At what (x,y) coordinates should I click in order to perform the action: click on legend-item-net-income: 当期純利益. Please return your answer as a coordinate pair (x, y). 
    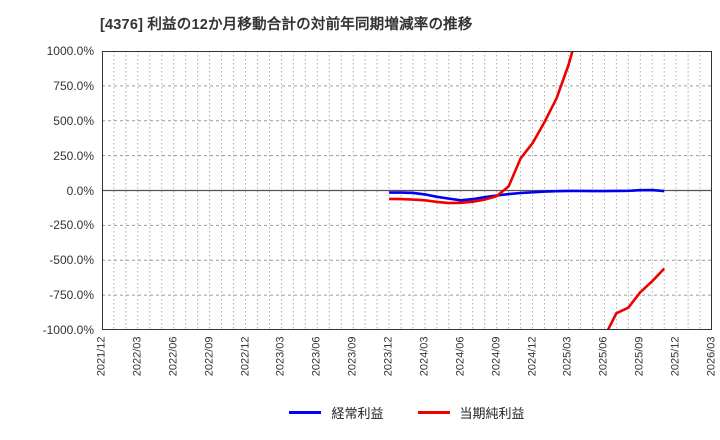
    Looking at the image, I should click on (471, 412).